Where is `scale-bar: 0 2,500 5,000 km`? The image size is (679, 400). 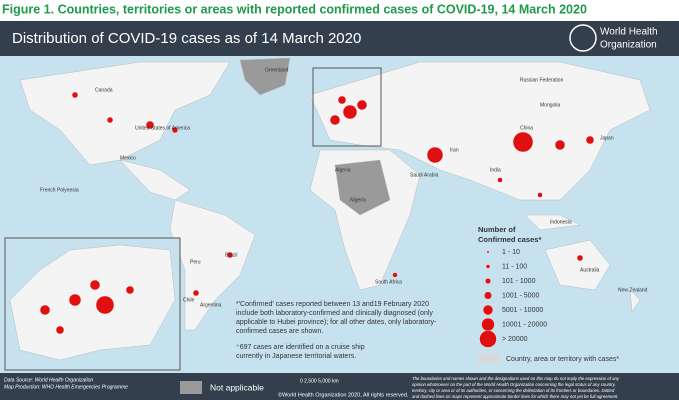 scale-bar: 0 2,500 5,000 km is located at coordinates (319, 381).